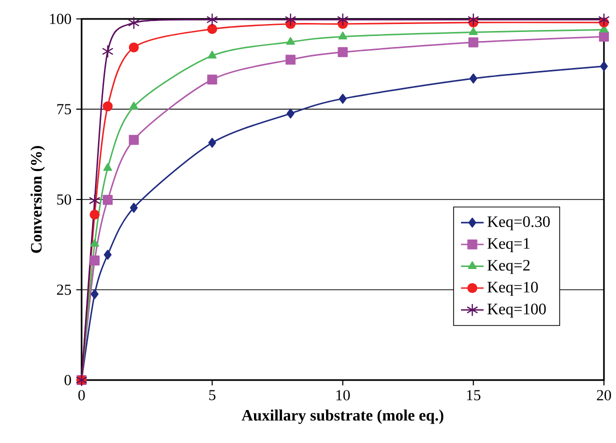 This screenshot has width=616, height=443. What do you see at coordinates (343, 395) in the screenshot?
I see `x-tick-label: 10` at bounding box center [343, 395].